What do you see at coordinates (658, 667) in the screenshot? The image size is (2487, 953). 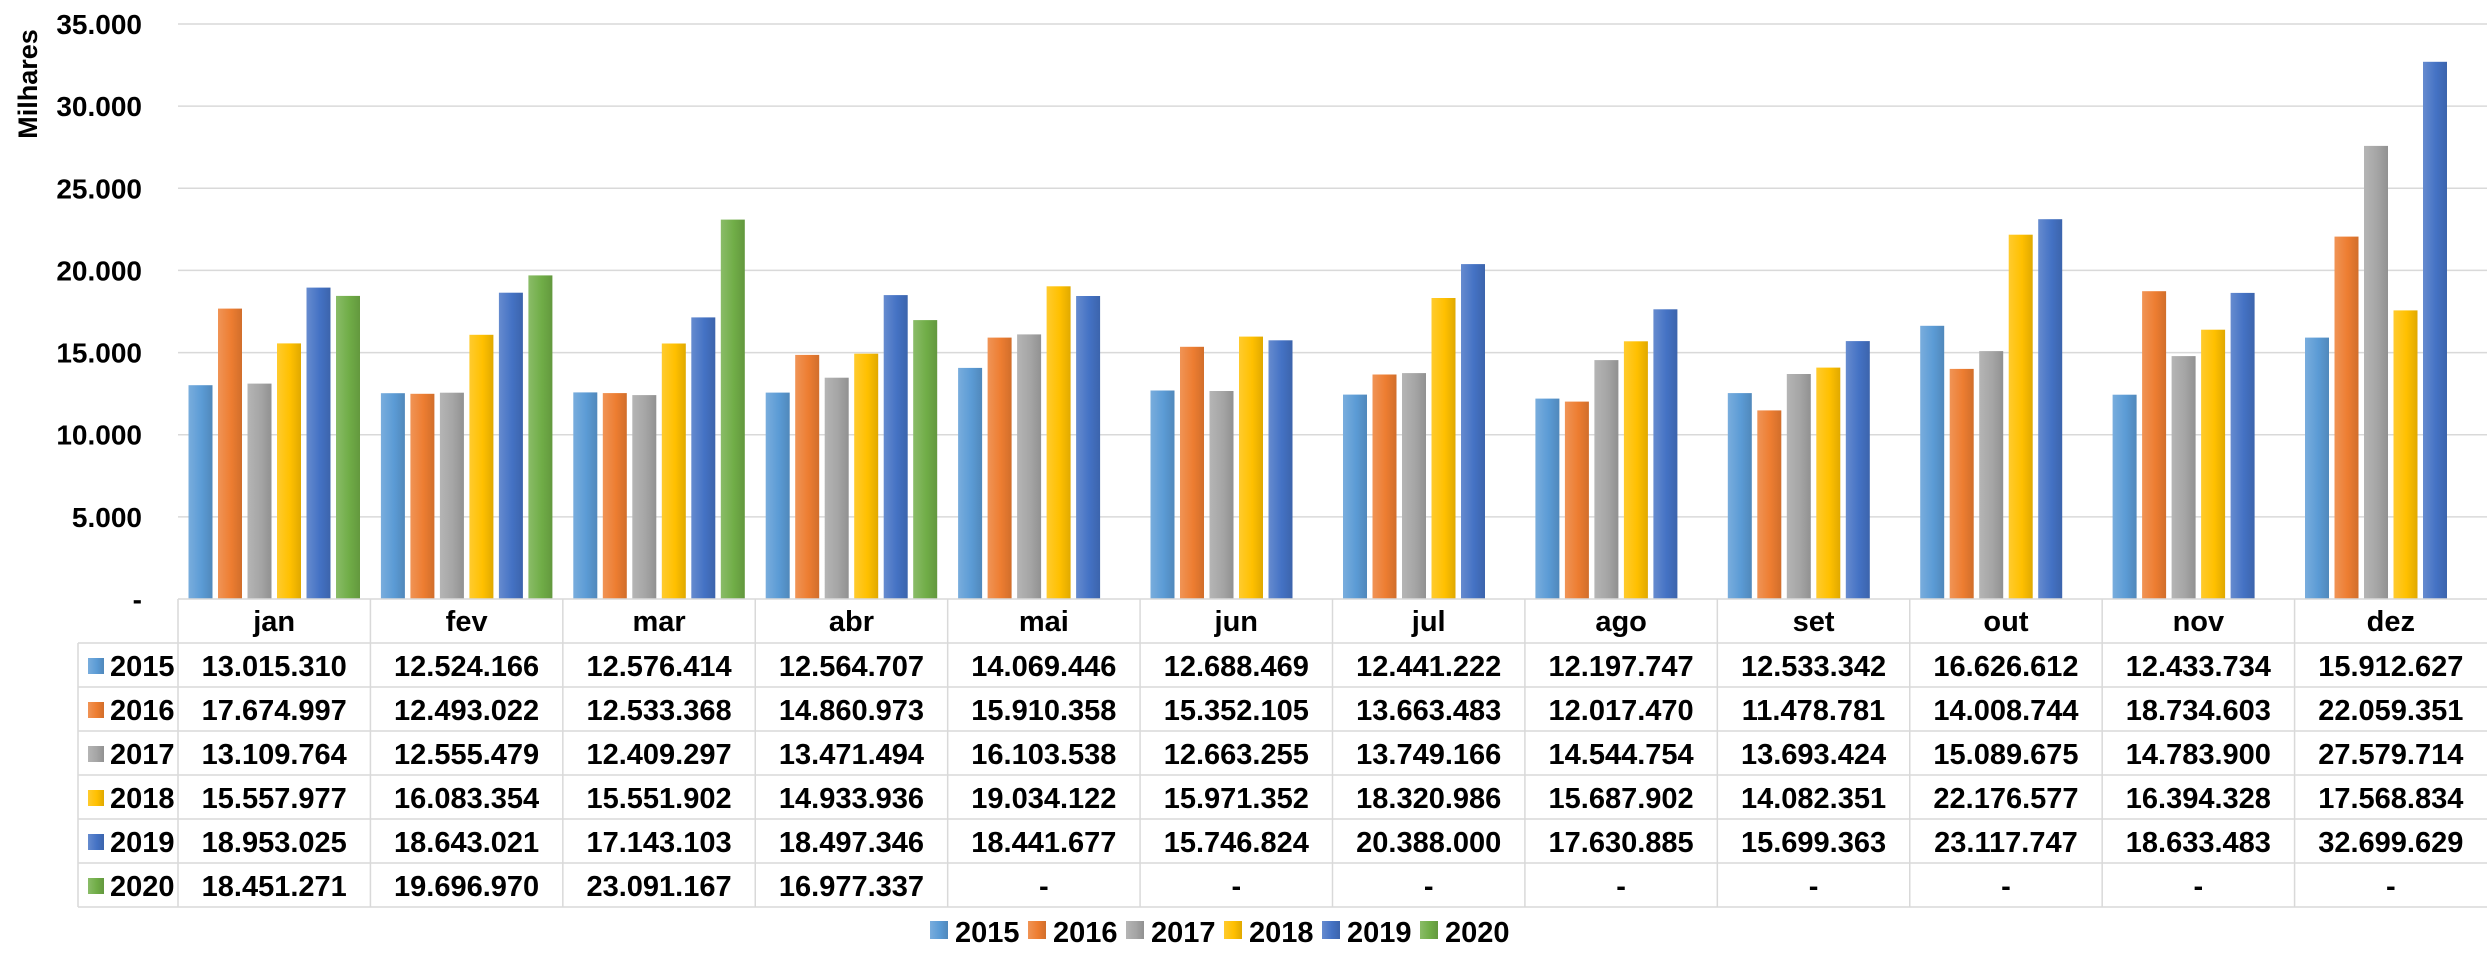 I see `table-cell: 12.576.414` at bounding box center [658, 667].